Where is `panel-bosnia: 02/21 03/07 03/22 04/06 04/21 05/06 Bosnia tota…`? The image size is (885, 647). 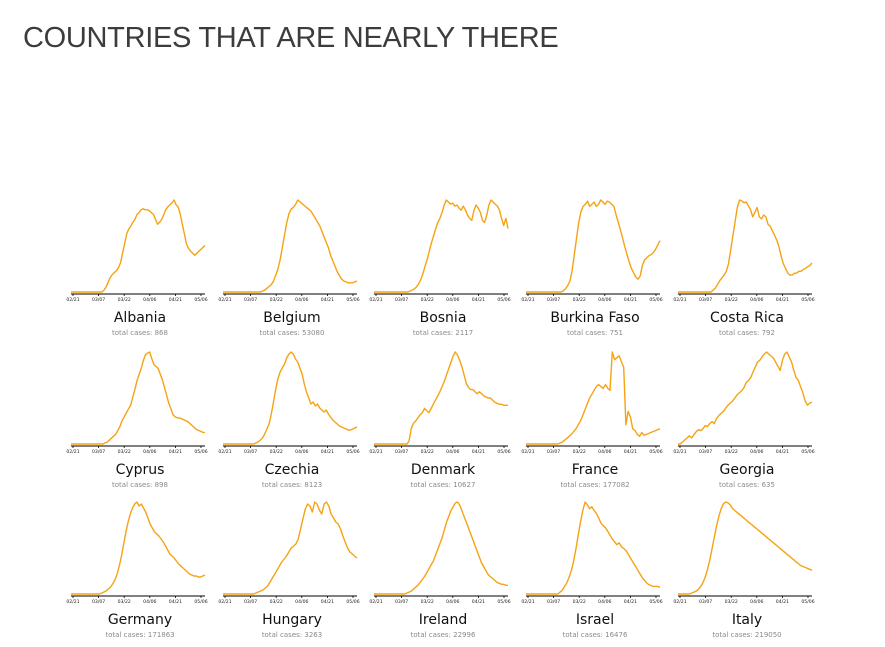 panel-bosnia: 02/21 03/07 03/22 04/06 04/21 05/06 Bosnia tota… is located at coordinates (442, 268).